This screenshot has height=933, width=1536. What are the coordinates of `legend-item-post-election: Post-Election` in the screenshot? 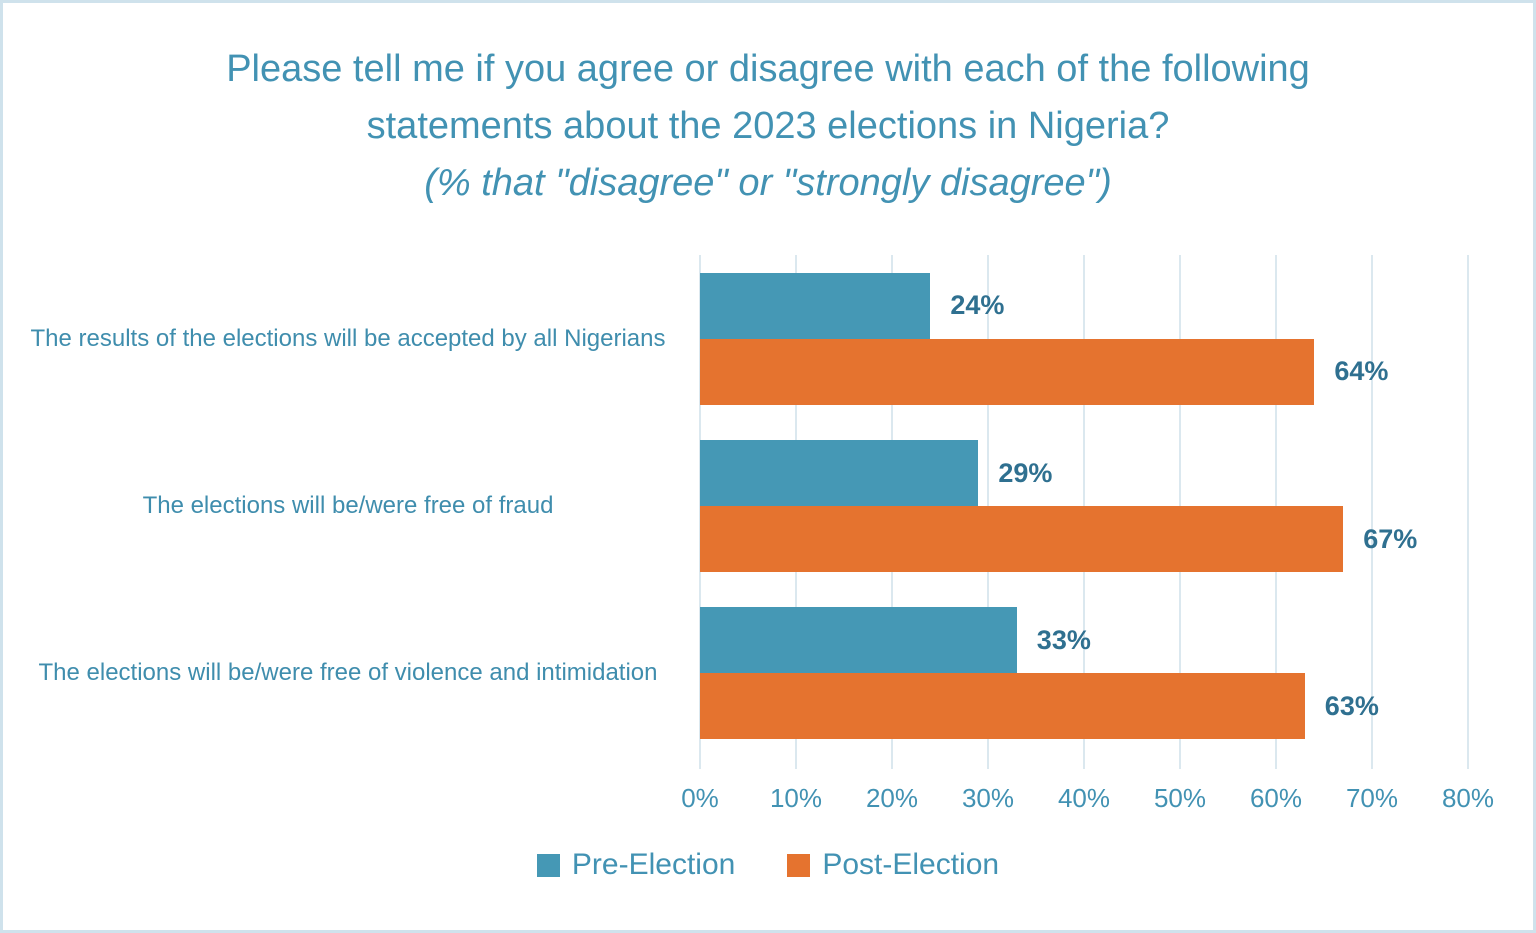 It's located at (893, 865).